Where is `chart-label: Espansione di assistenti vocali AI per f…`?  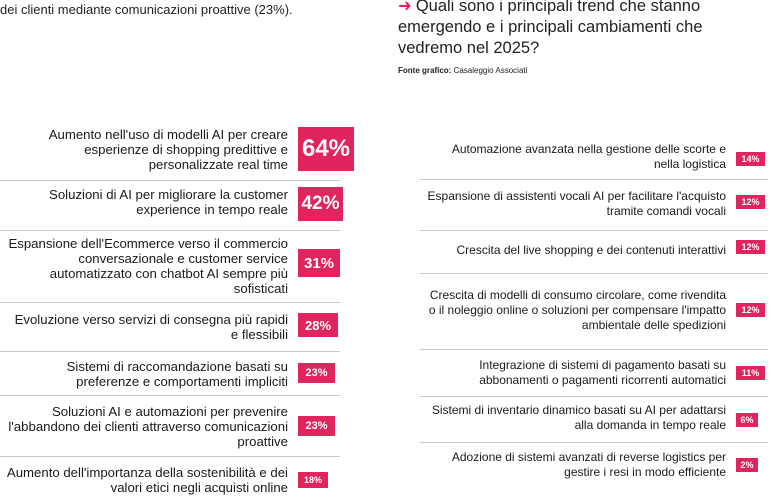
chart-label: Espansione di assistenti vocali AI per f… is located at coordinates (576, 203).